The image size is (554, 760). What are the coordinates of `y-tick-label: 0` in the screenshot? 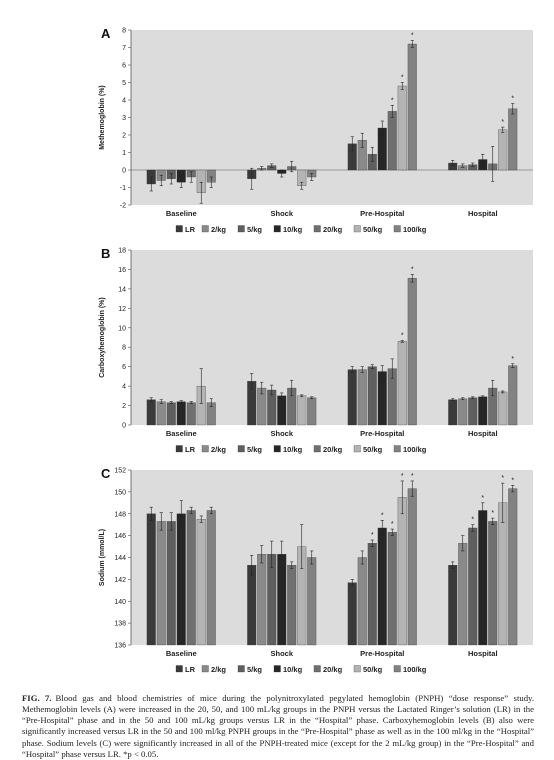 It's located at (124, 171).